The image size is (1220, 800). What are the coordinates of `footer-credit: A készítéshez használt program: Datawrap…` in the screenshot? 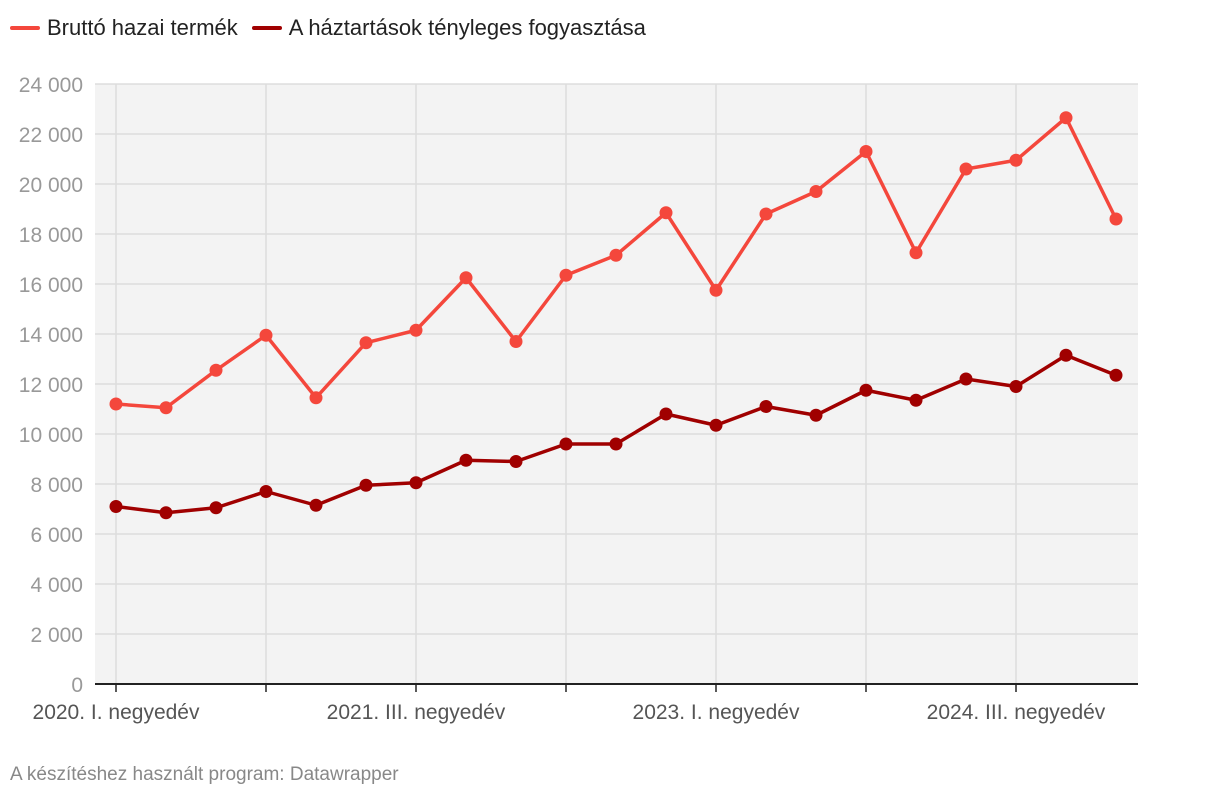 It's located at (204, 774).